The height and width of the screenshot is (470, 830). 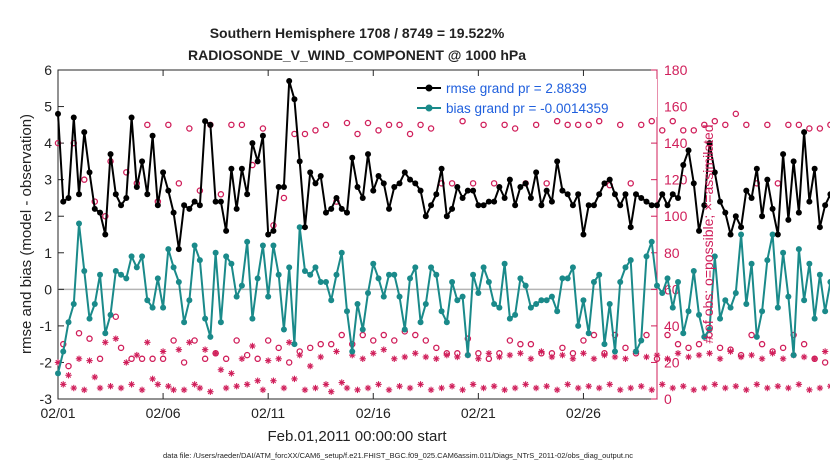 I want to click on left-tick-label: 0, so click(x=48, y=289).